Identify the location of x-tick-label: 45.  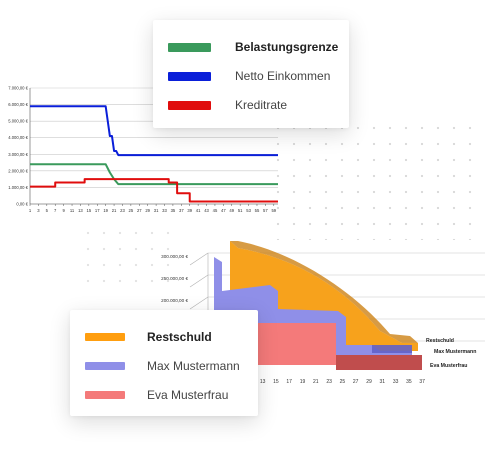
(215, 210).